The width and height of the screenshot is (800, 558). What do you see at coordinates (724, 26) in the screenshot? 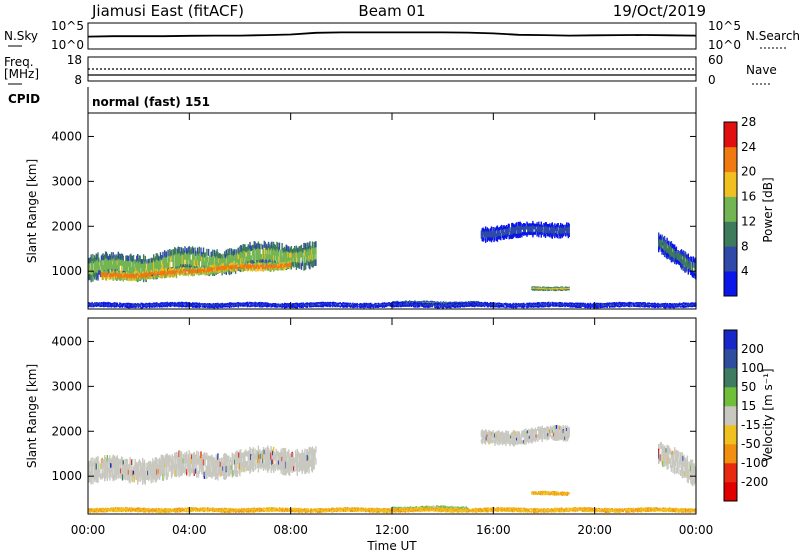
I see `noise-right-tick-top: 10^5` at bounding box center [724, 26].